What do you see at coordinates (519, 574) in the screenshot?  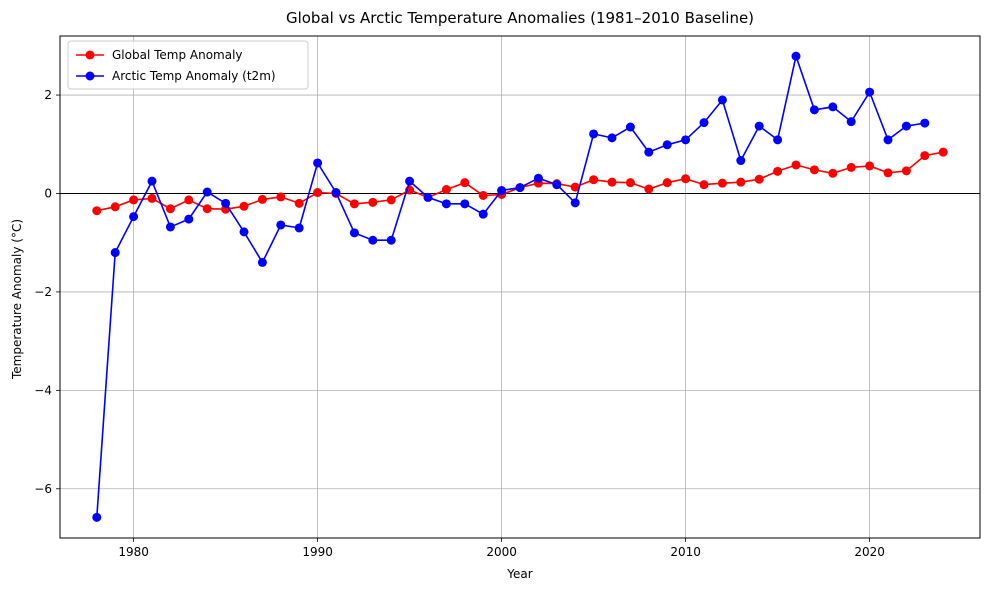 I see `x-axis-label: Year` at bounding box center [519, 574].